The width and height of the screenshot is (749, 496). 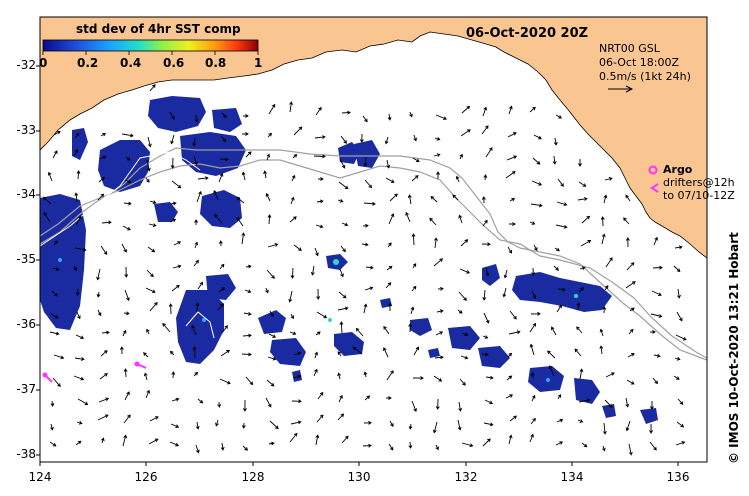 I want to click on colorbar-tick-label: 0.6, so click(x=174, y=63).